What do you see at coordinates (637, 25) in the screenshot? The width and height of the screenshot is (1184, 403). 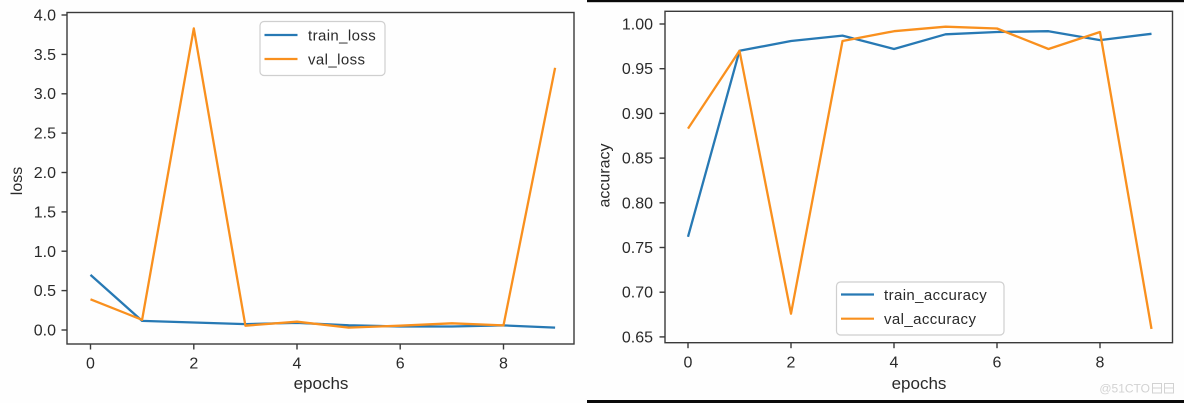 I see `svg-text: 1.00` at bounding box center [637, 25].